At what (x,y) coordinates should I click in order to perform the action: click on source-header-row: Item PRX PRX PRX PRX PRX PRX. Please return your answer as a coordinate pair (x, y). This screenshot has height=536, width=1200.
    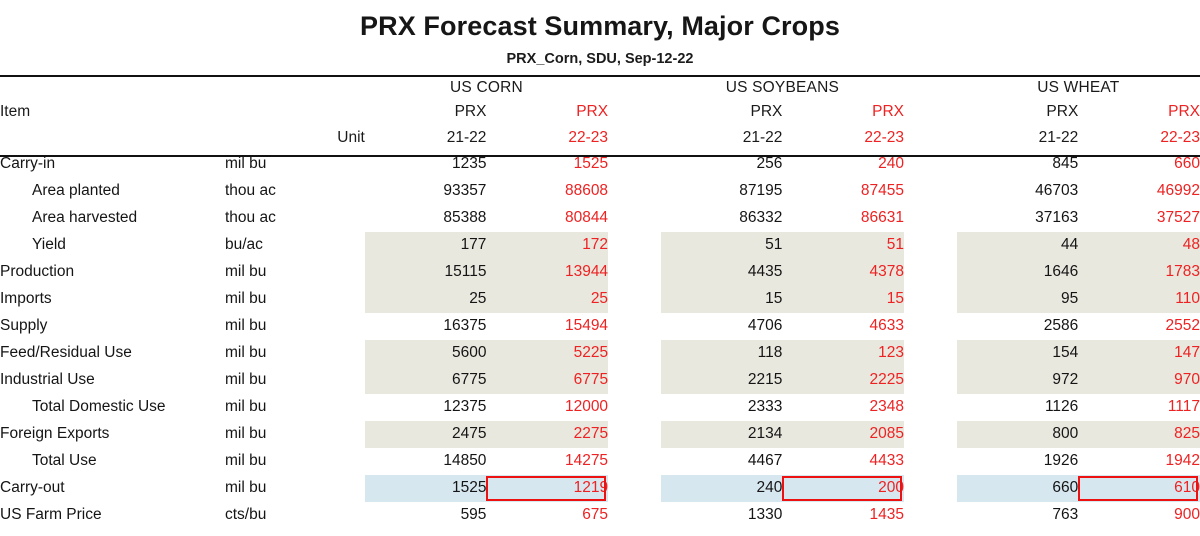
    Looking at the image, I should click on (600, 112).